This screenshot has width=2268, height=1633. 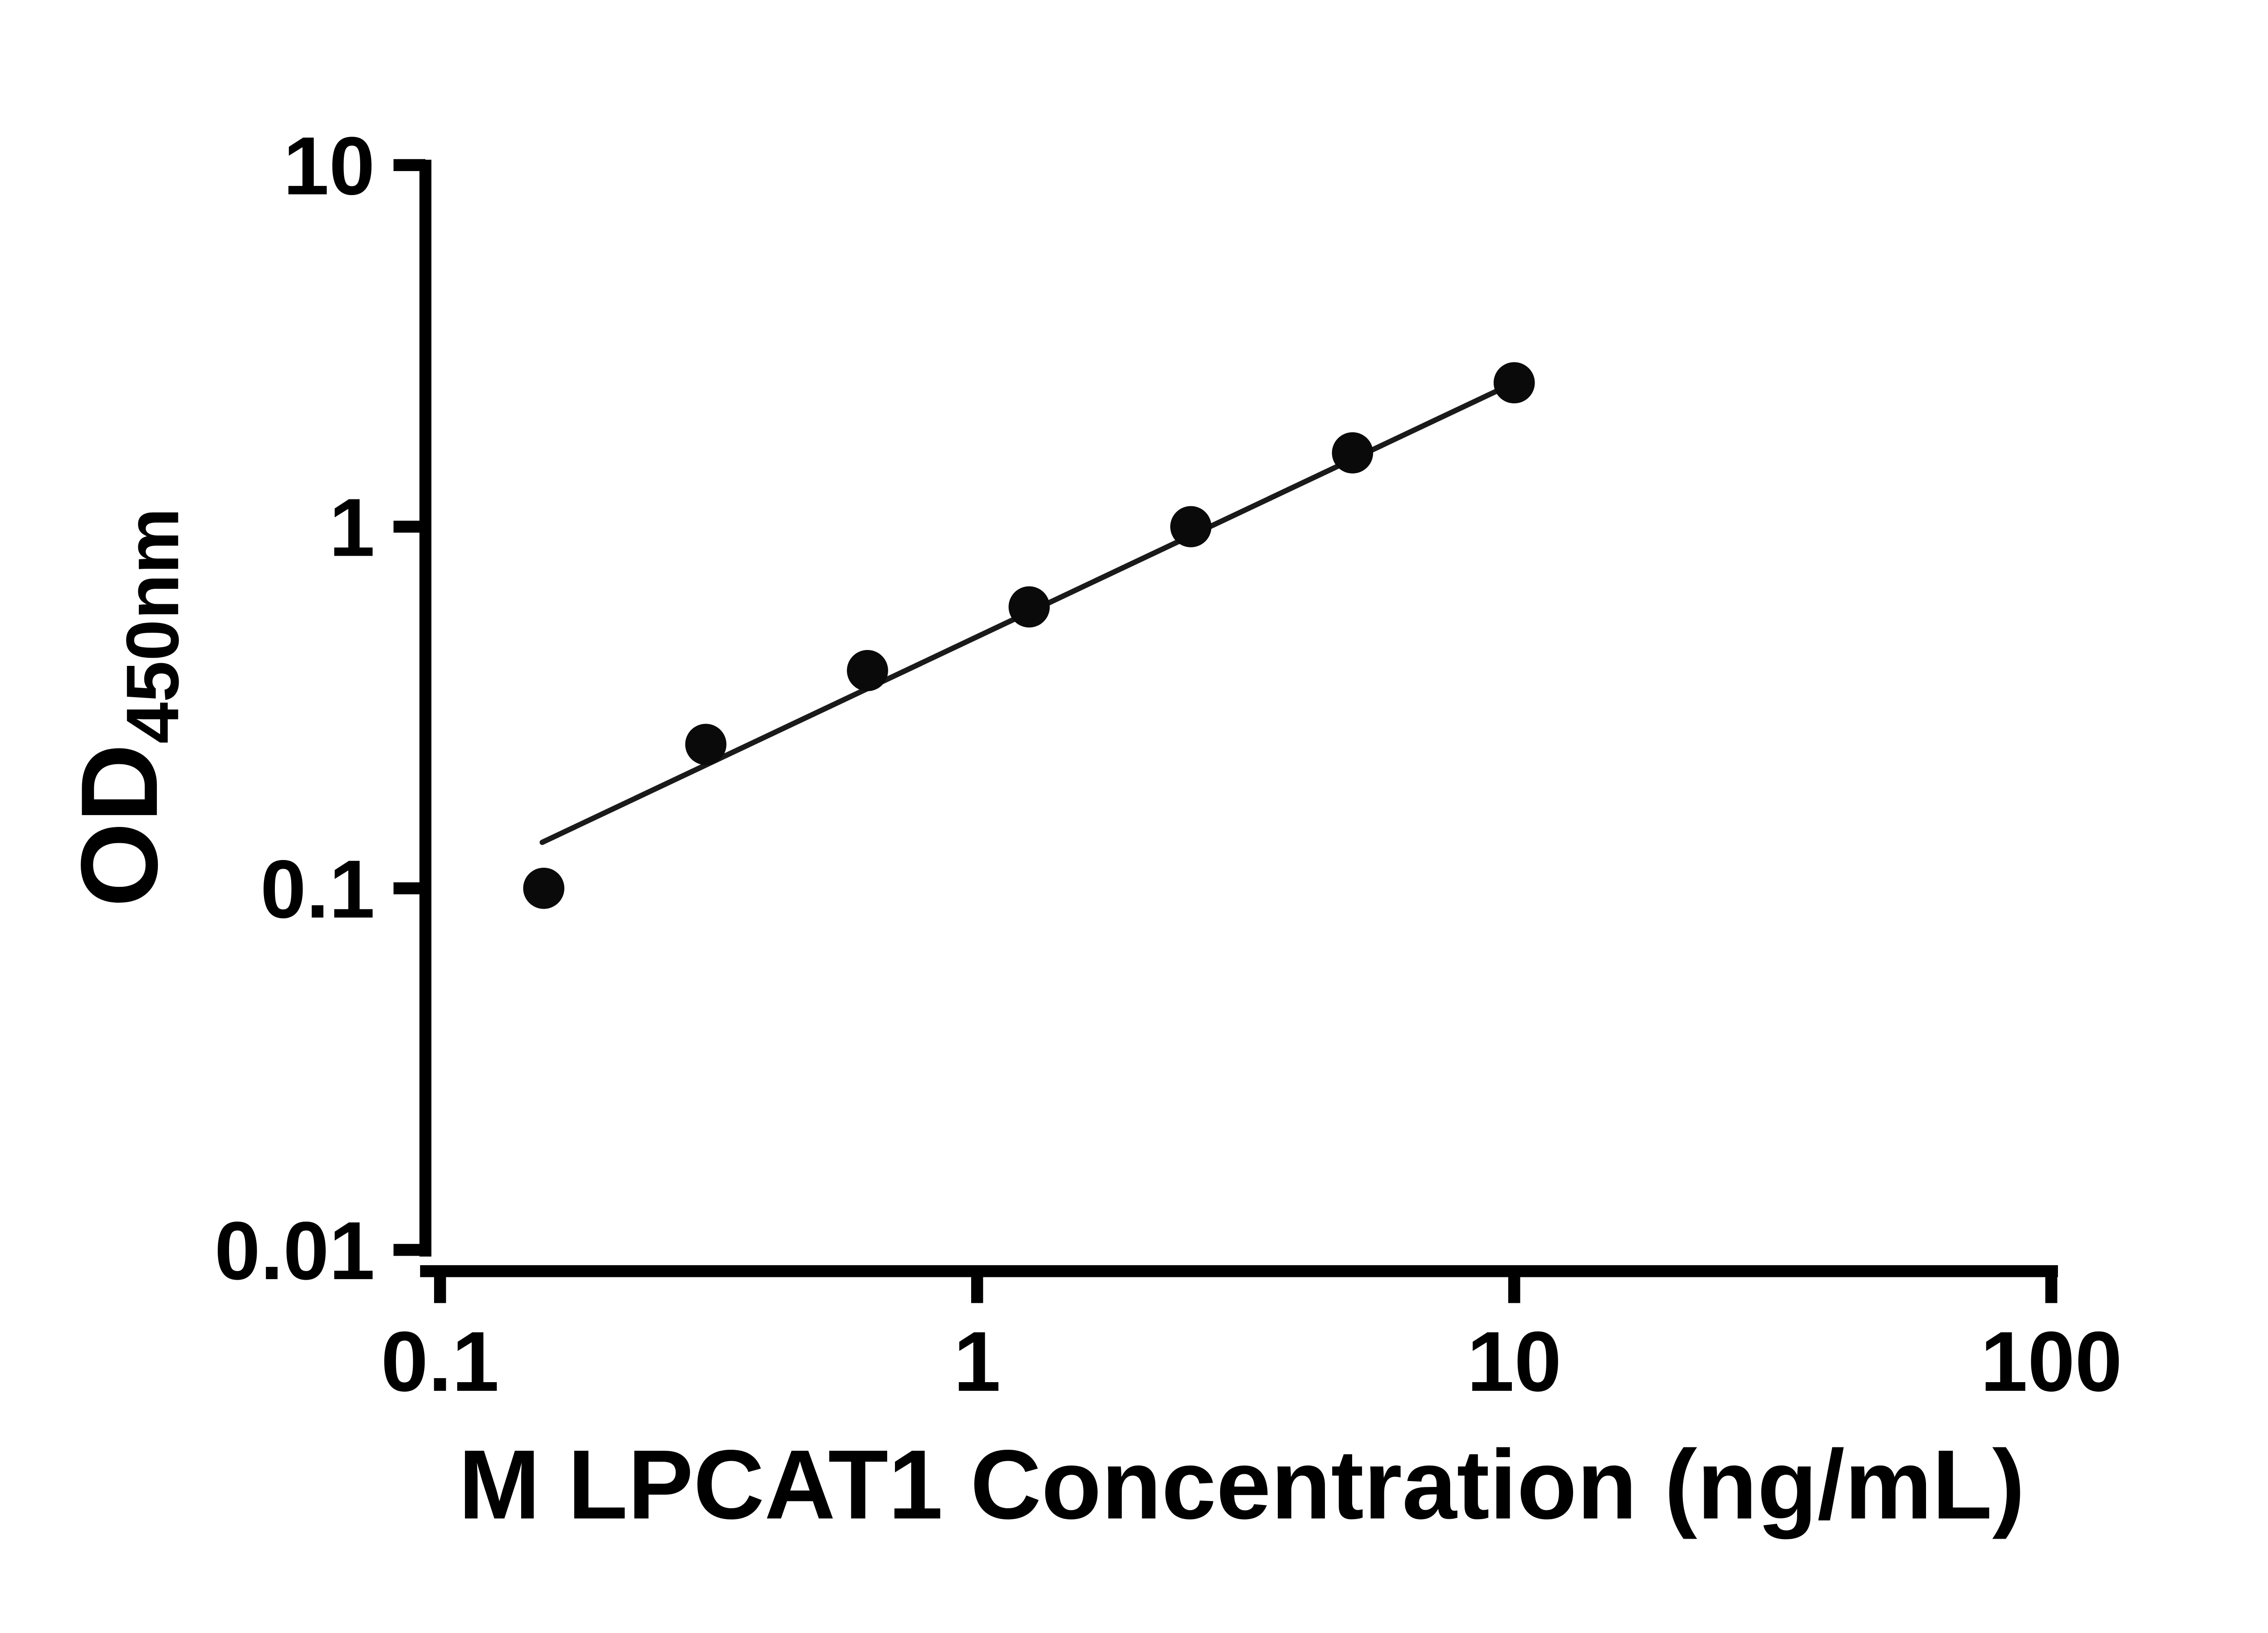 What do you see at coordinates (977, 1361) in the screenshot?
I see `x-tick-label: 1` at bounding box center [977, 1361].